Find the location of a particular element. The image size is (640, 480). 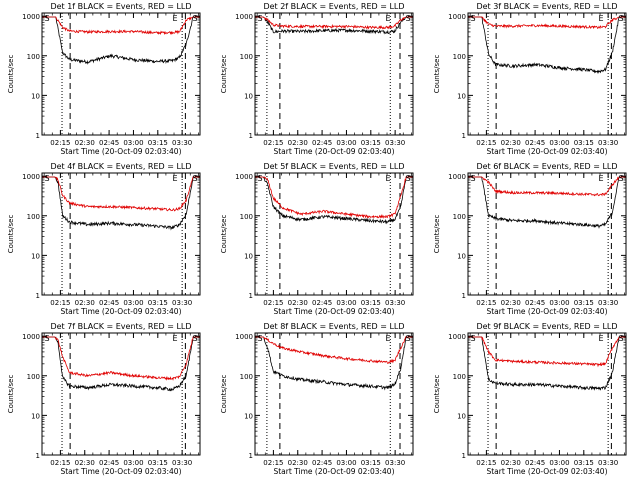

panel-title: Det 4f BLACK = Events, RED = LLD is located at coordinates (120, 166).